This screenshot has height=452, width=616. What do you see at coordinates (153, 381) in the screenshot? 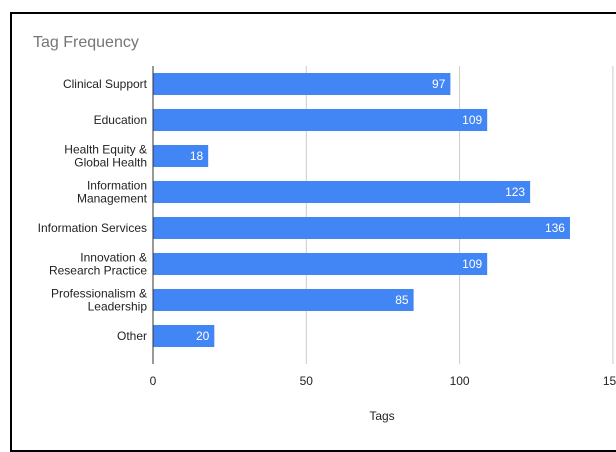
I see `x-tick-label: 0` at bounding box center [153, 381].